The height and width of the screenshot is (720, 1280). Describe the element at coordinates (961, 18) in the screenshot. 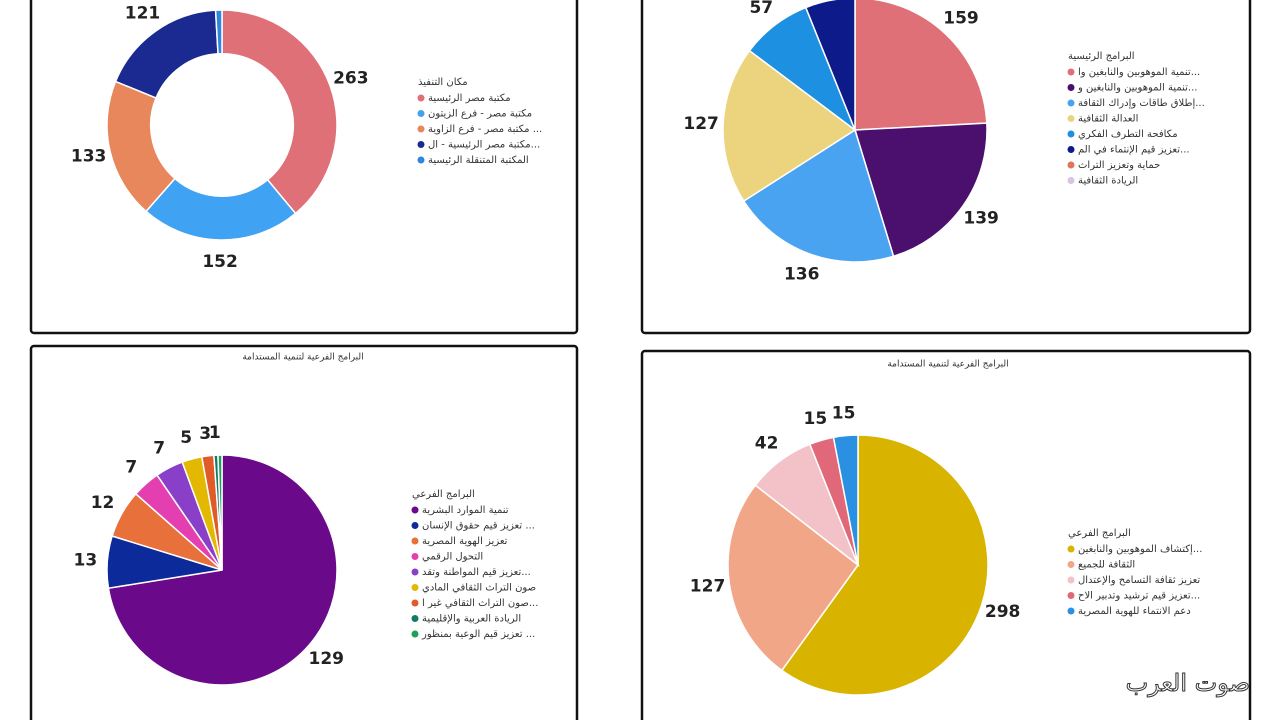

I see `data-label: 159` at that location.